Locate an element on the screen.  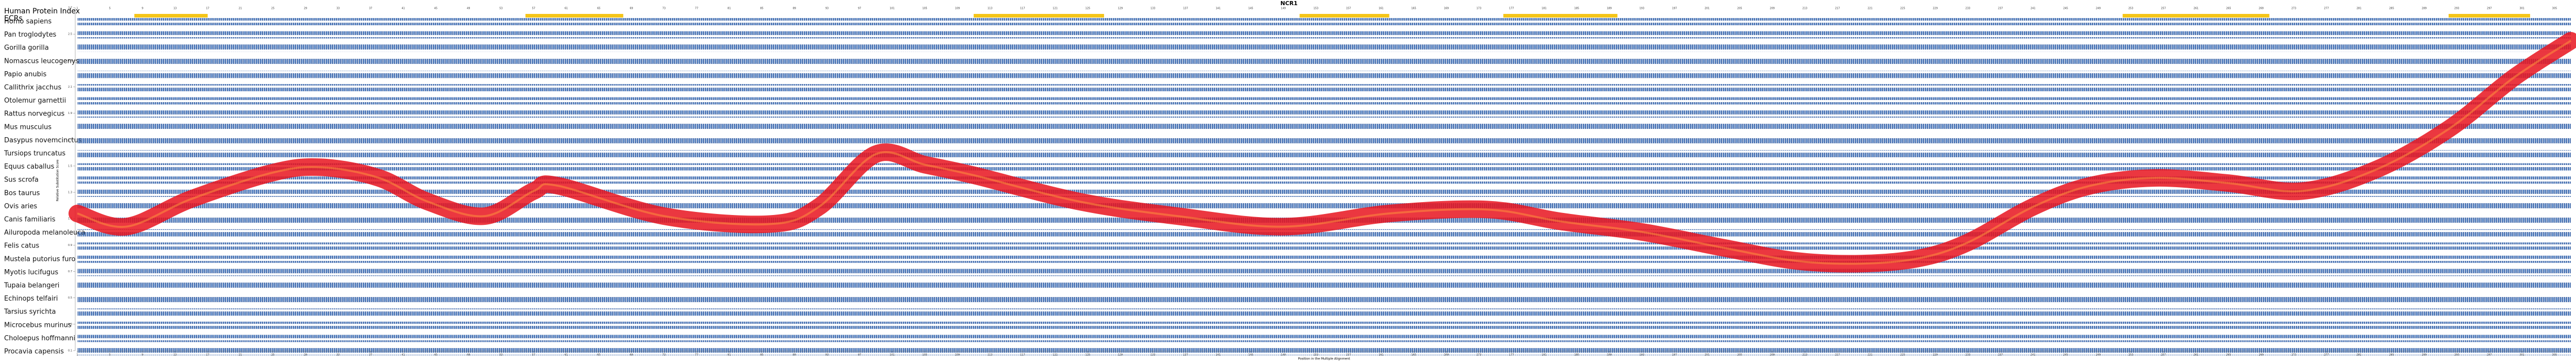
x-tick-label: 5 is located at coordinates (110, 355).